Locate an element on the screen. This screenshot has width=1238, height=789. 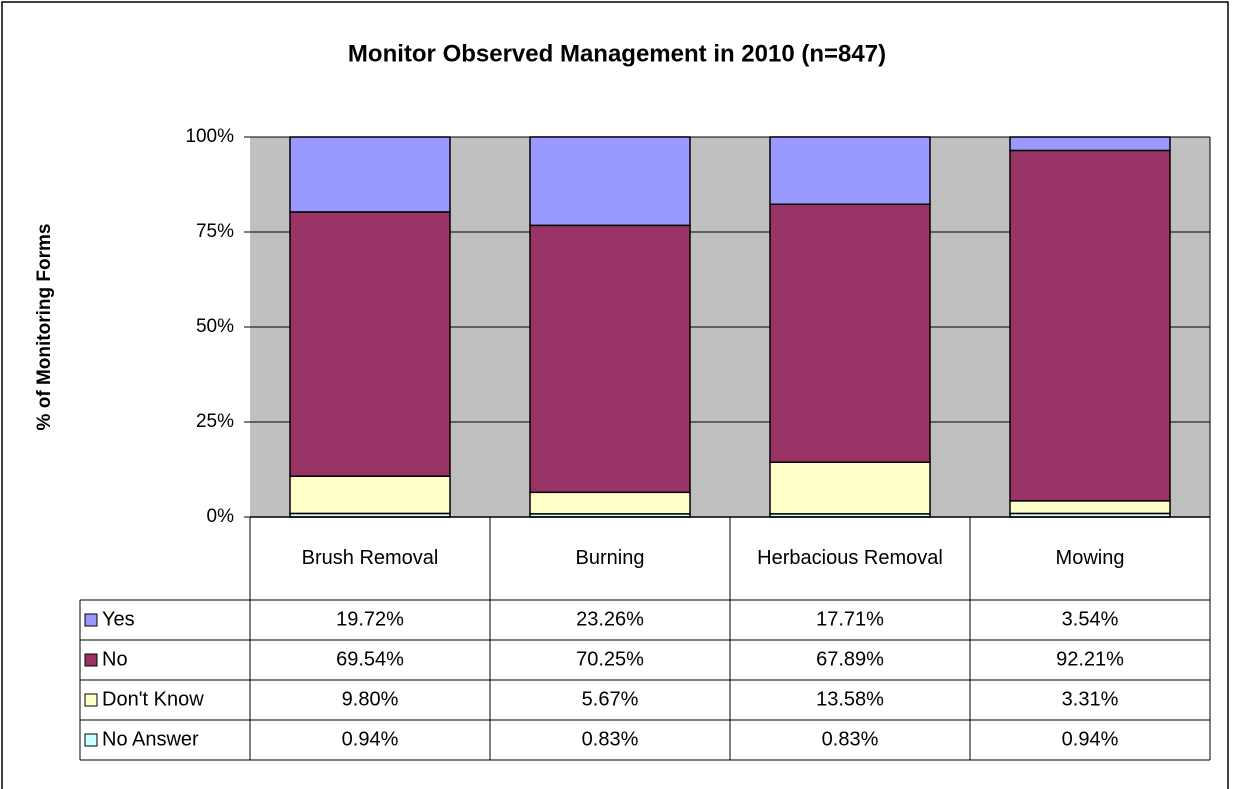
table-value: 92.21% is located at coordinates (1090, 659).